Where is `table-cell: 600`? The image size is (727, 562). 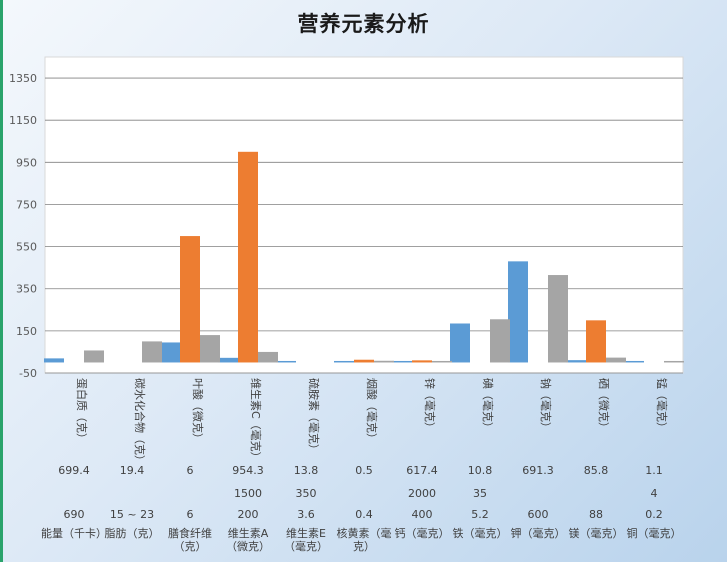 table-cell: 600 is located at coordinates (538, 514).